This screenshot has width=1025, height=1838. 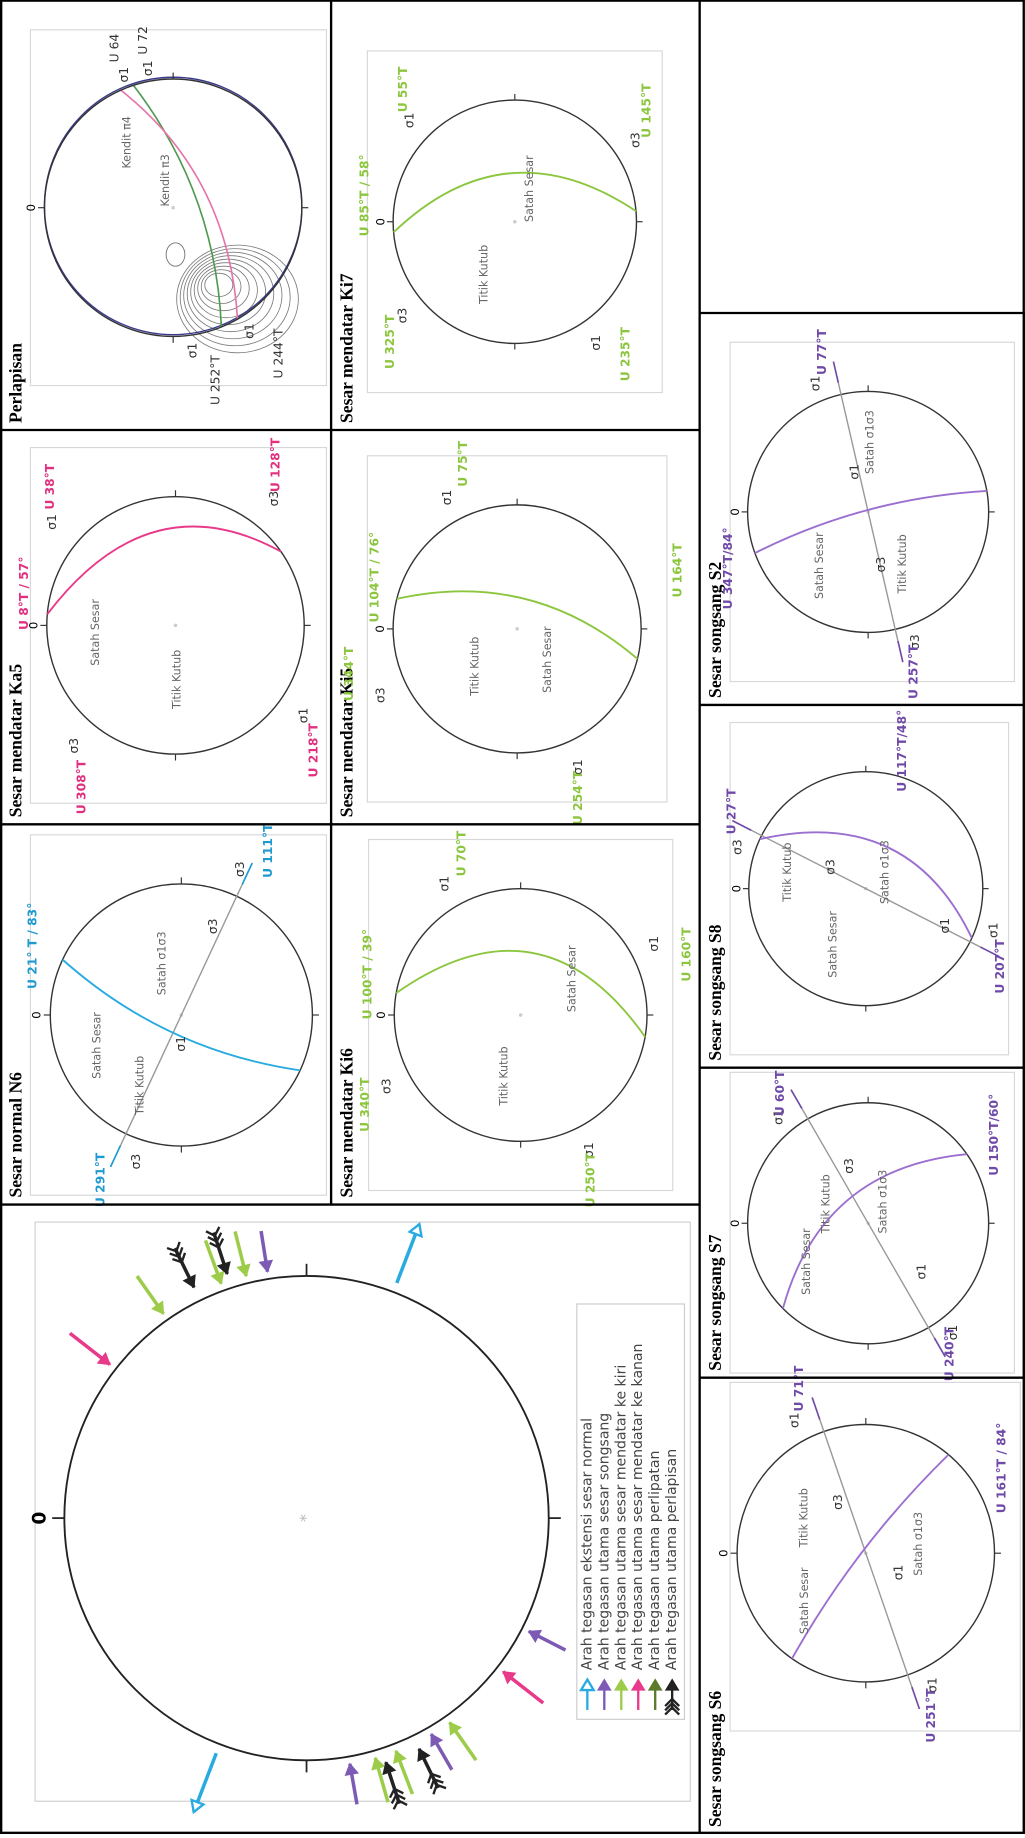 What do you see at coordinates (314, 749) in the screenshot?
I see `orientation-label: U 218°T` at bounding box center [314, 749].